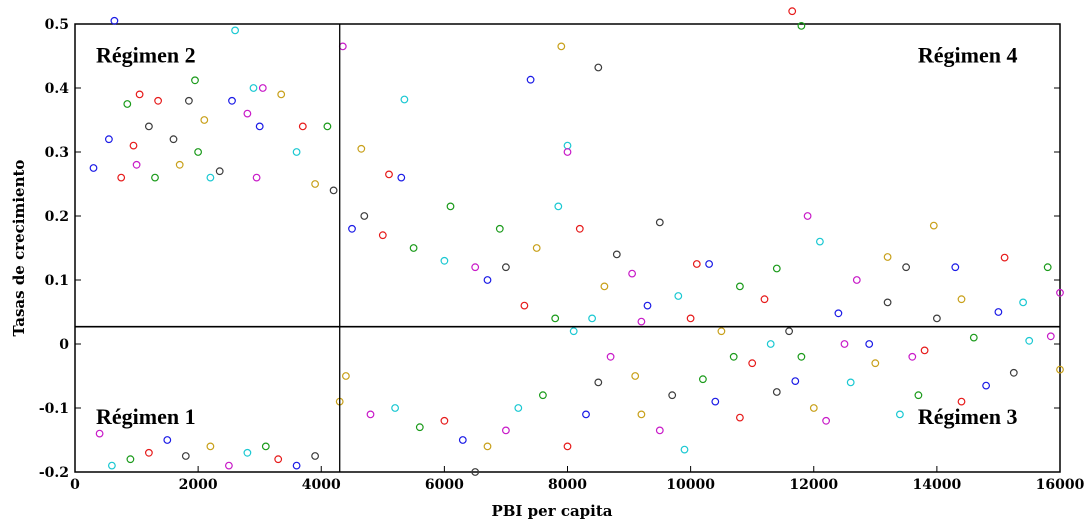 Image resolution: width=1089 pixels, height=521 pixels. I want to click on y-tick-label: 0.3, so click(57, 153).